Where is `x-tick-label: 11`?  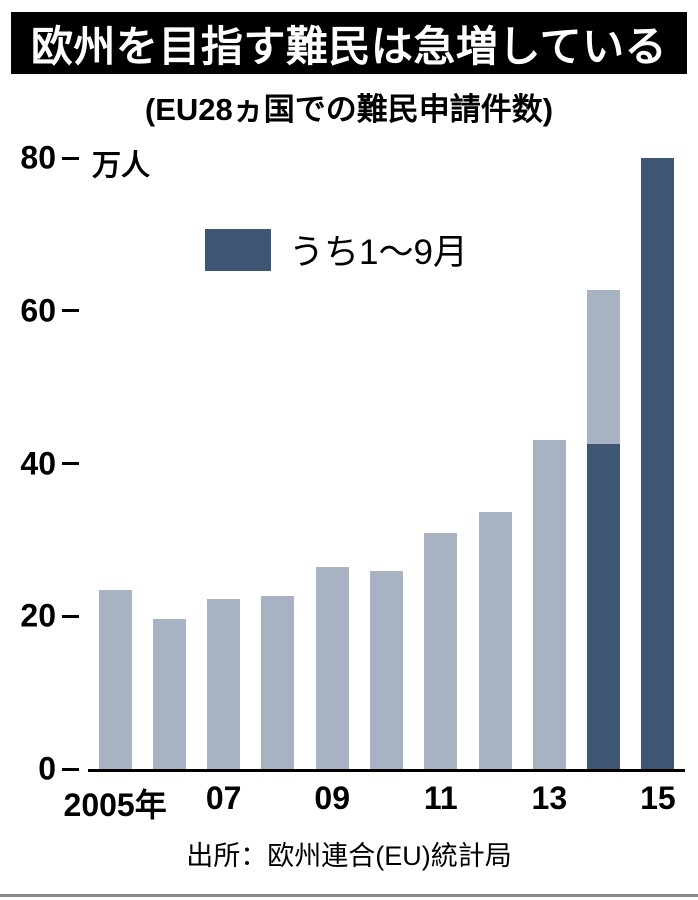 x-tick-label: 11 is located at coordinates (440, 798).